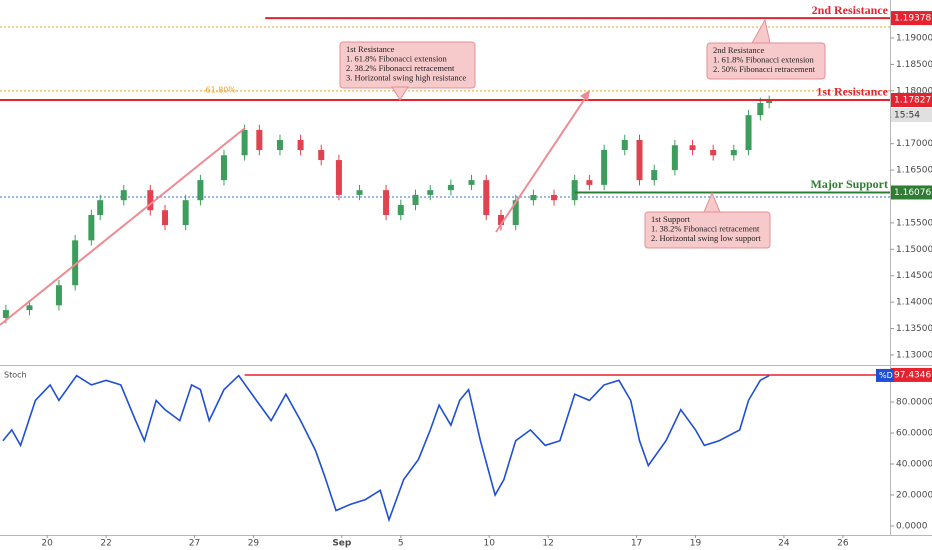  I want to click on level-name: 1st Resistance, so click(852, 92).